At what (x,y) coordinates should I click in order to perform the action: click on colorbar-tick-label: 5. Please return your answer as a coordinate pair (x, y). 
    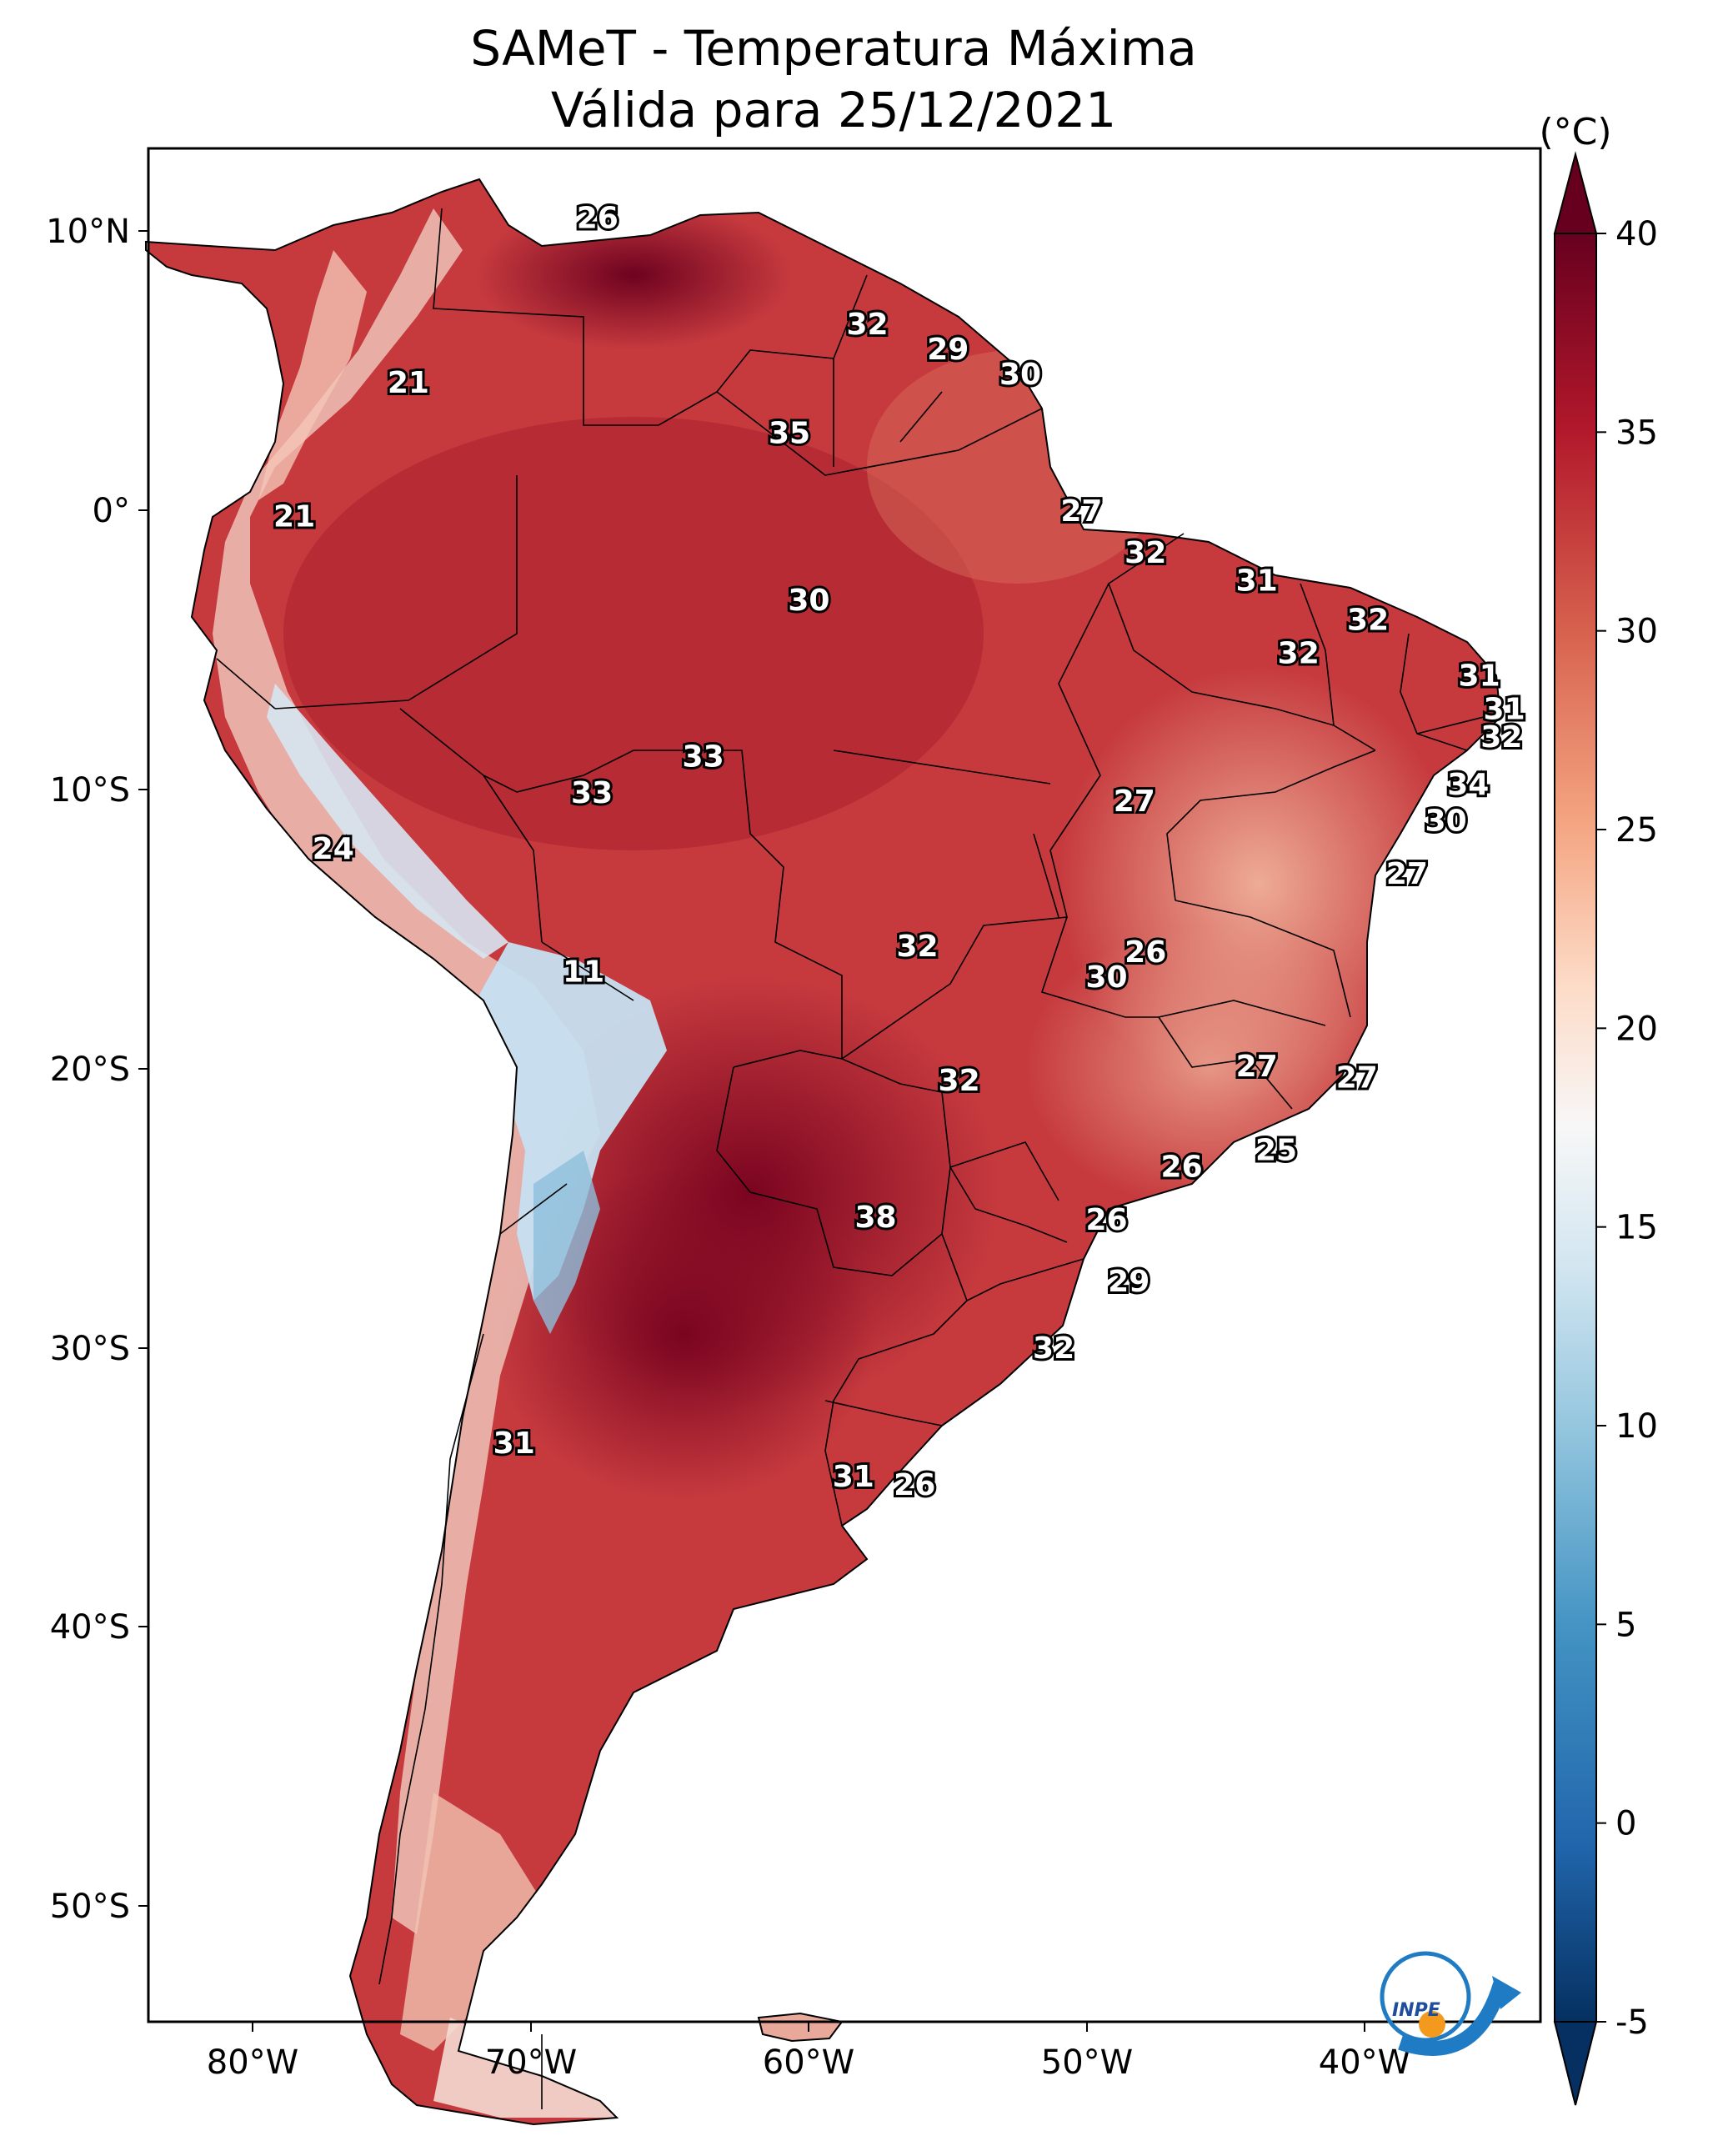
    Looking at the image, I should click on (1625, 1625).